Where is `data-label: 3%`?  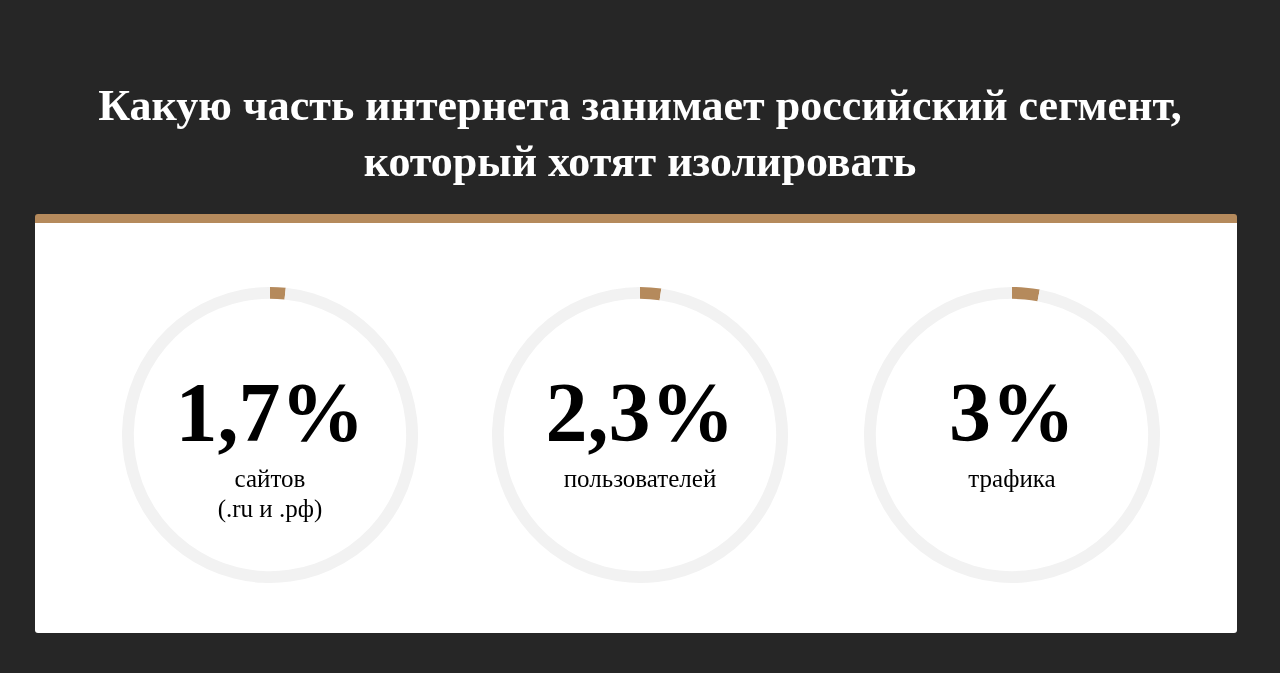
data-label: 3% is located at coordinates (1012, 412).